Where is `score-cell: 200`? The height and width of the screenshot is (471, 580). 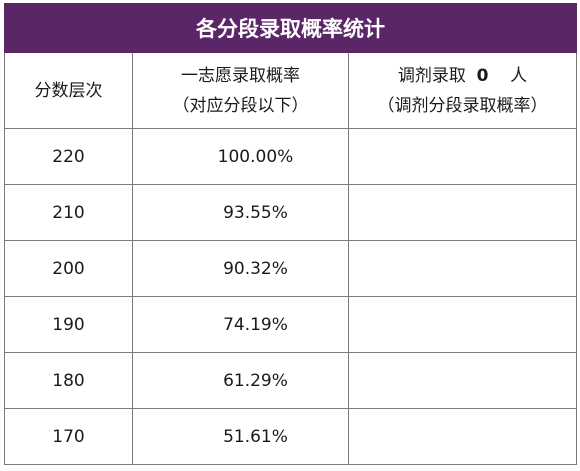 score-cell: 200 is located at coordinates (69, 269).